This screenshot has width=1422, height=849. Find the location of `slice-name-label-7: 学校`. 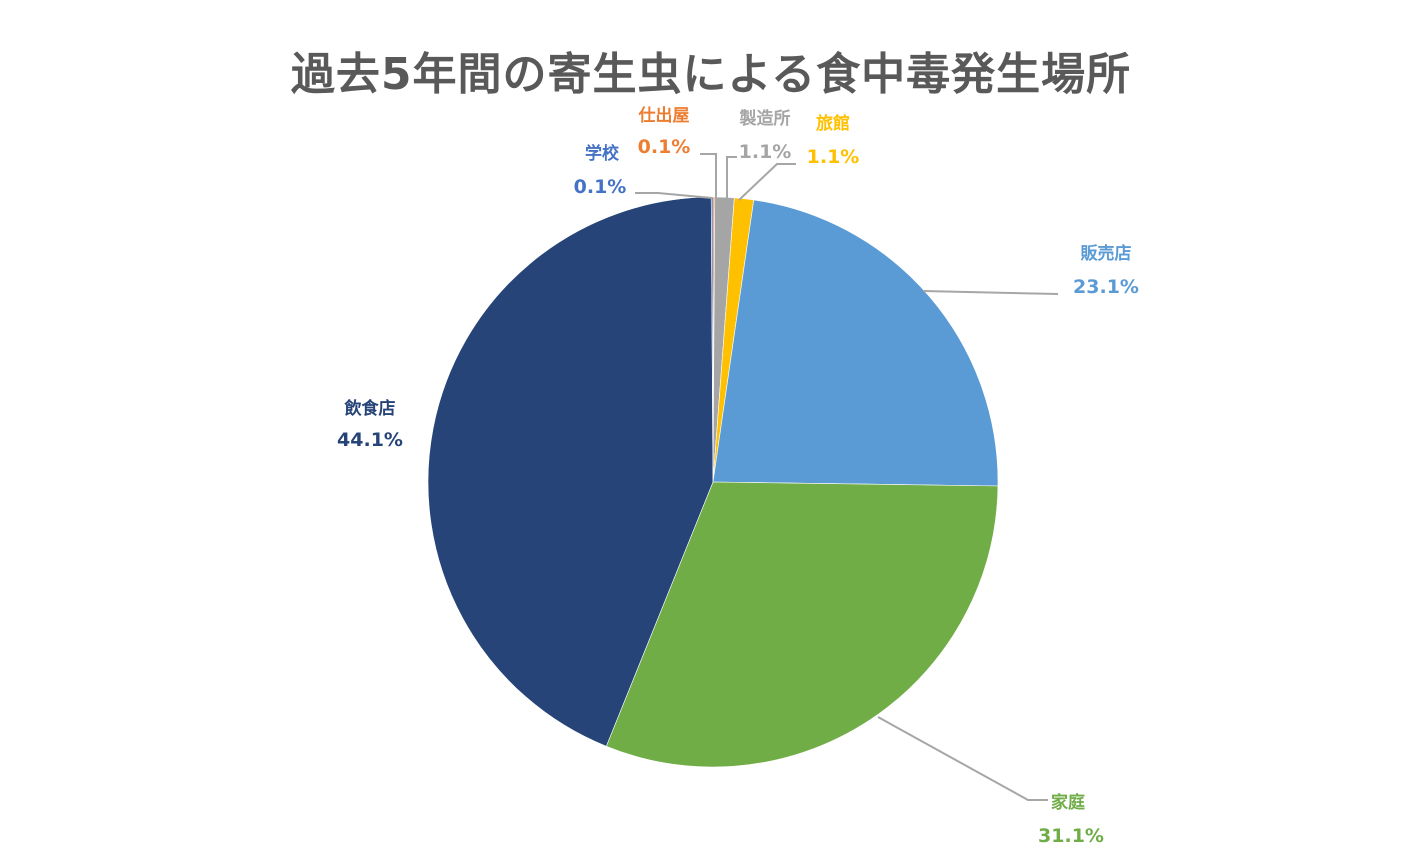

slice-name-label-7: 学校 is located at coordinates (602, 153).